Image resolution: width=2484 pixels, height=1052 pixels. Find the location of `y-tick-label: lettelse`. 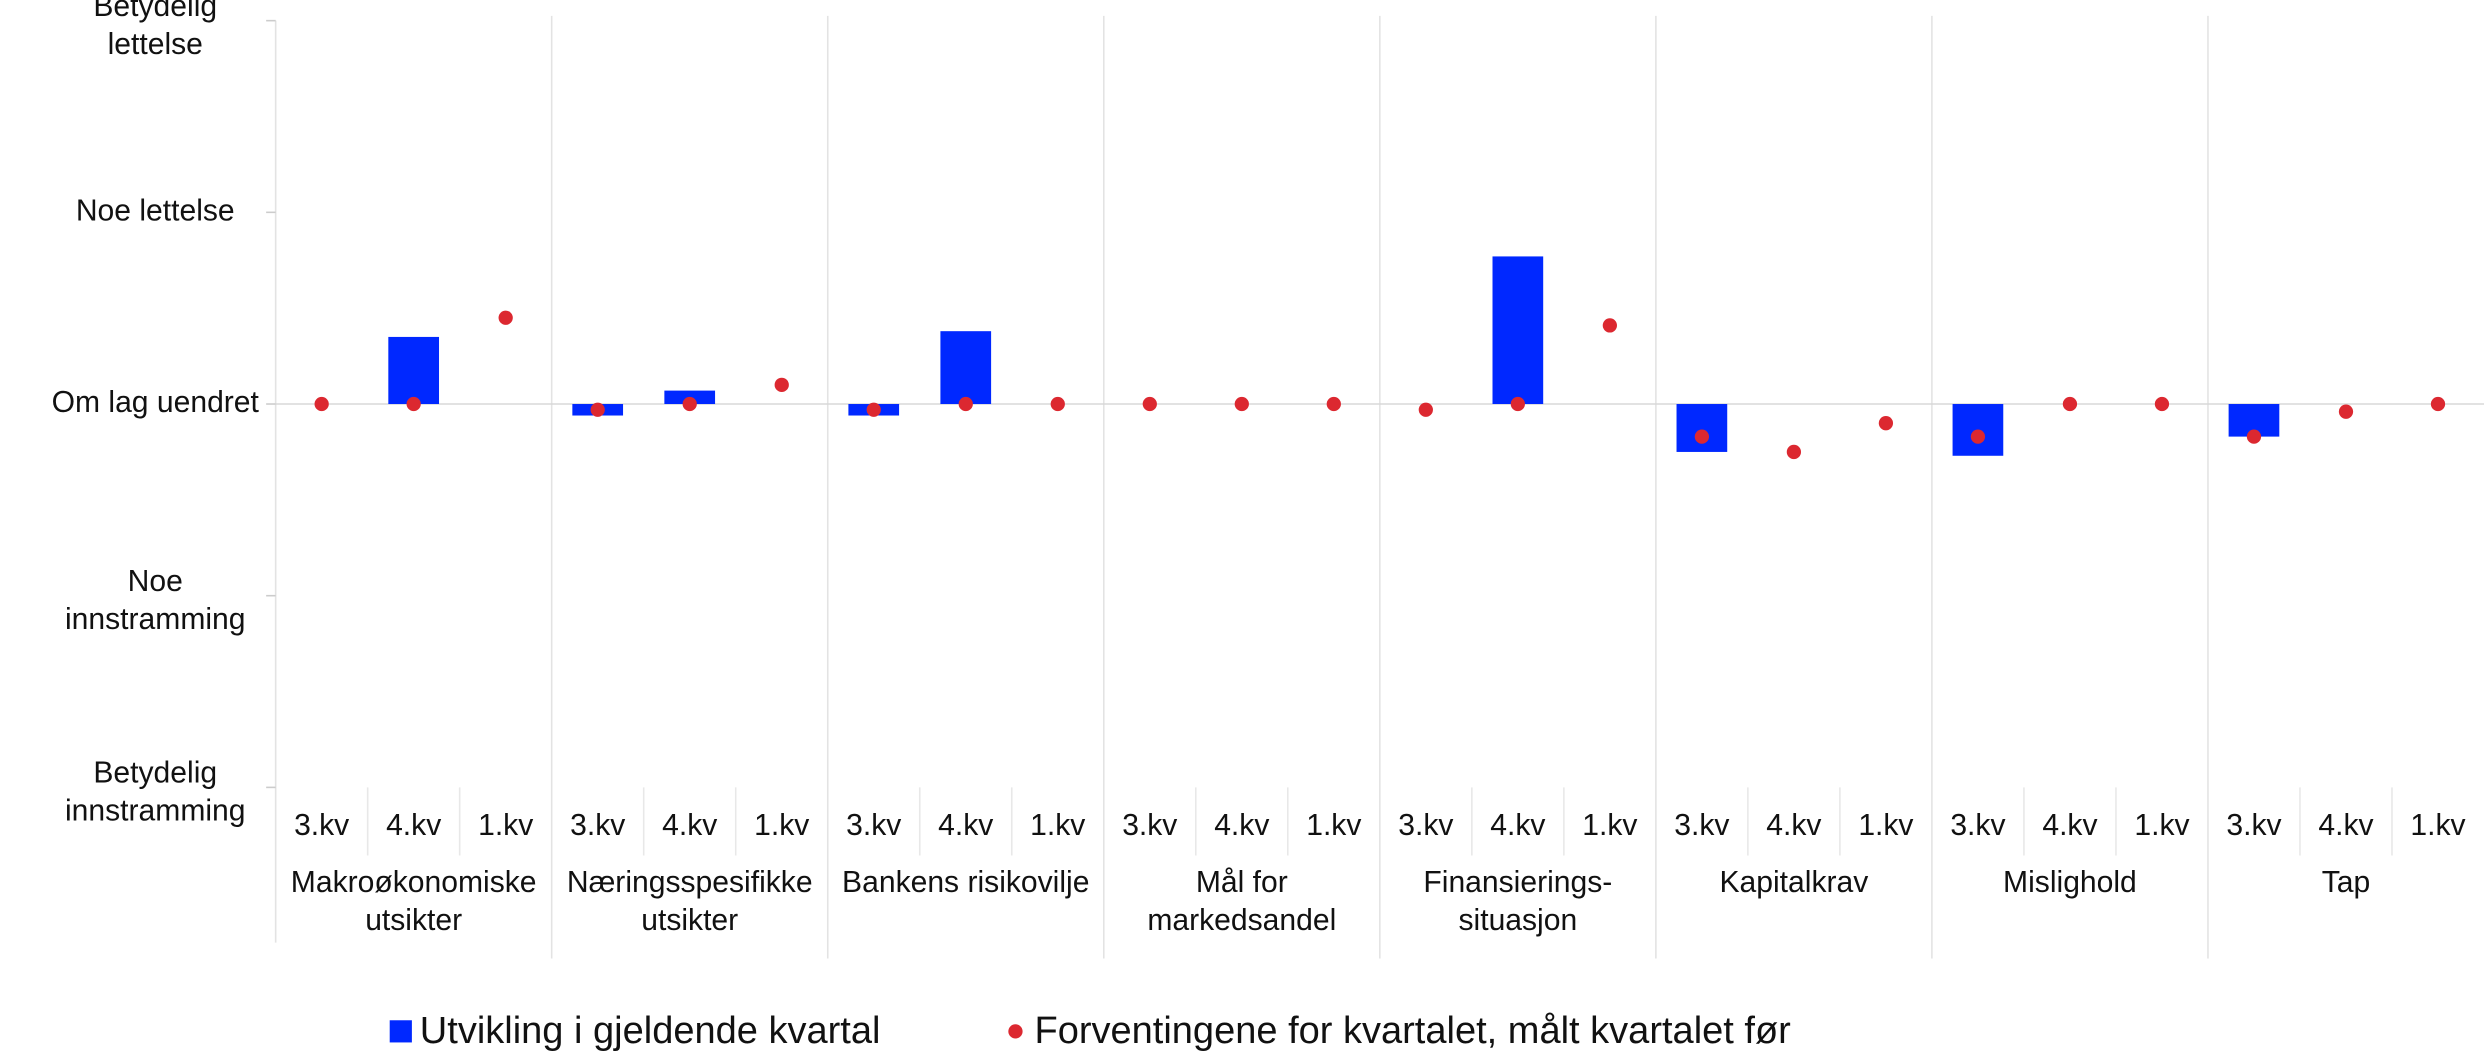

y-tick-label: lettelse is located at coordinates (155, 44).